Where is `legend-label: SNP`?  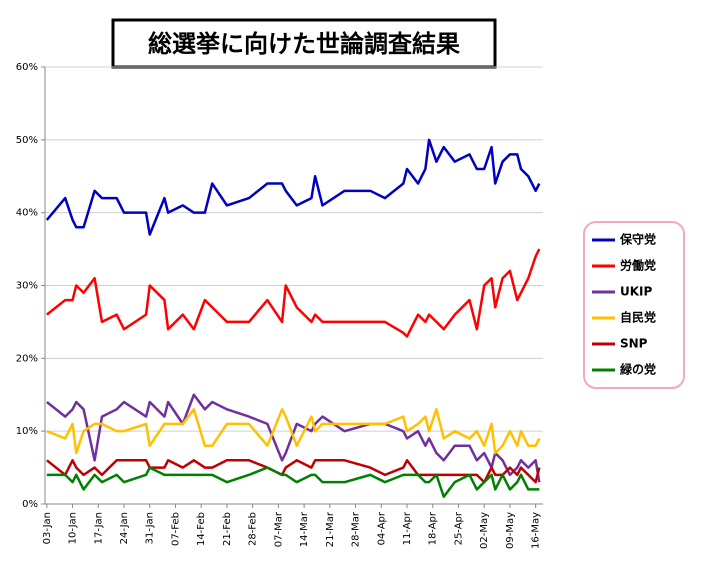
legend-label: SNP is located at coordinates (634, 344).